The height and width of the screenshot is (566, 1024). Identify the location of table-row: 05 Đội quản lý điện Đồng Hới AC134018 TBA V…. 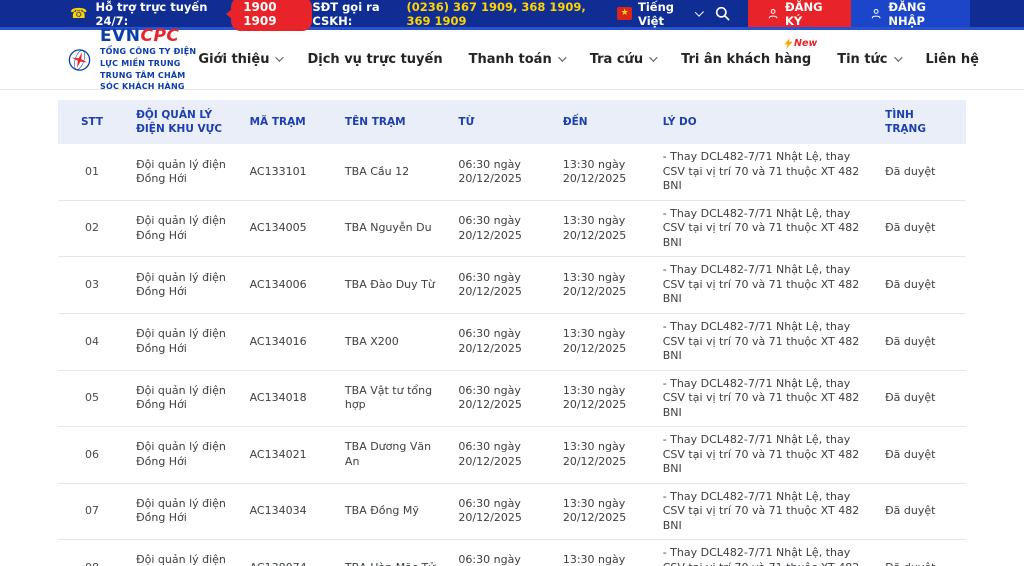
(512, 399).